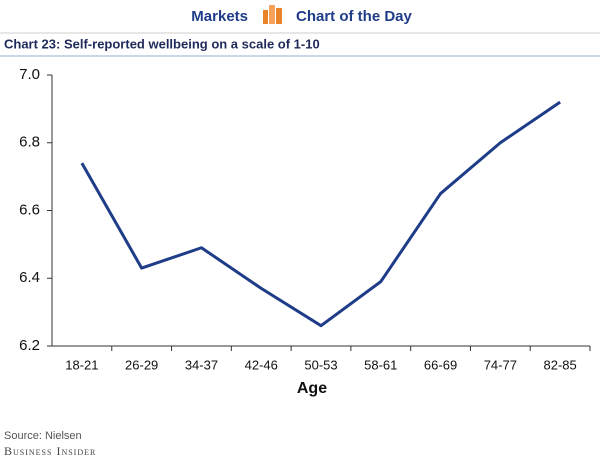 This screenshot has width=600, height=457. What do you see at coordinates (272, 14) in the screenshot?
I see `logo-icon` at bounding box center [272, 14].